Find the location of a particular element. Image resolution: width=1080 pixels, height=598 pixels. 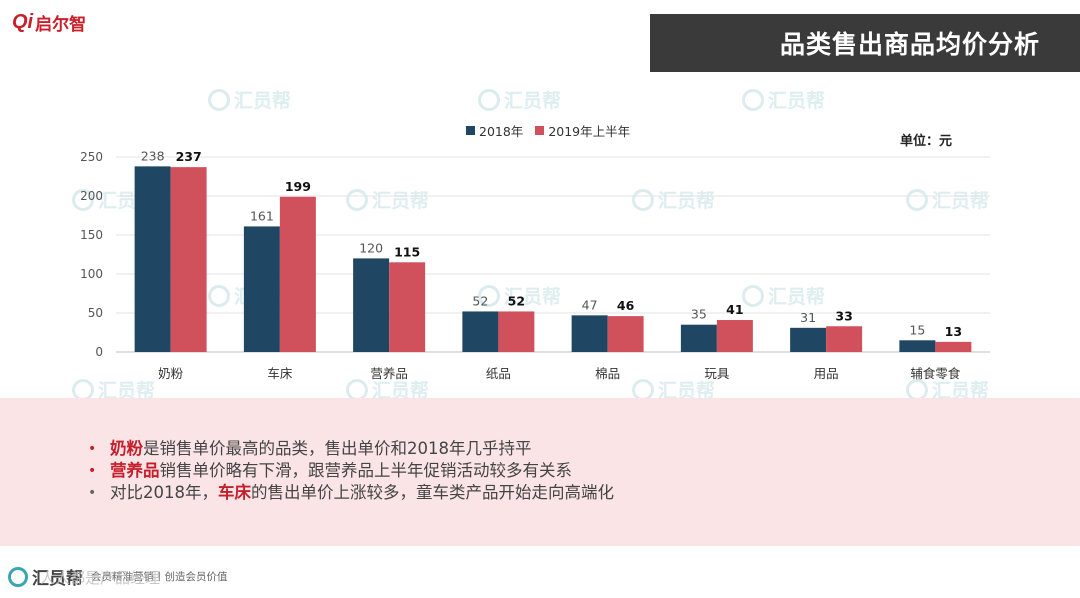

data-label-2018: 52 is located at coordinates (480, 300).